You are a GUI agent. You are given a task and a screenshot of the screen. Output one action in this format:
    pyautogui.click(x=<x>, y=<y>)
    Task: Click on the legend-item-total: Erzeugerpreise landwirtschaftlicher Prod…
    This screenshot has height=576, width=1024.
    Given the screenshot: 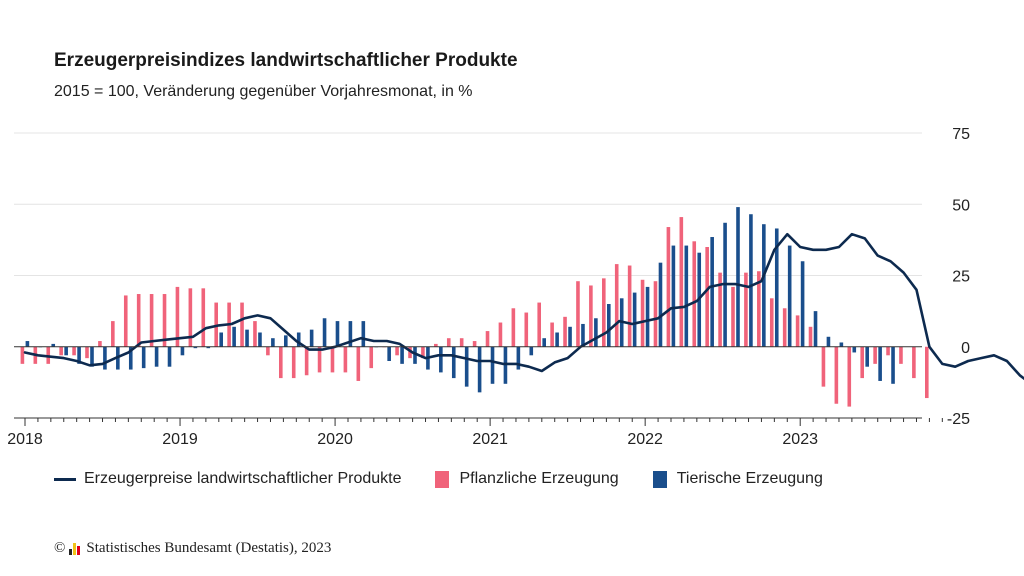 What is the action you would take?
    pyautogui.click(x=227, y=479)
    